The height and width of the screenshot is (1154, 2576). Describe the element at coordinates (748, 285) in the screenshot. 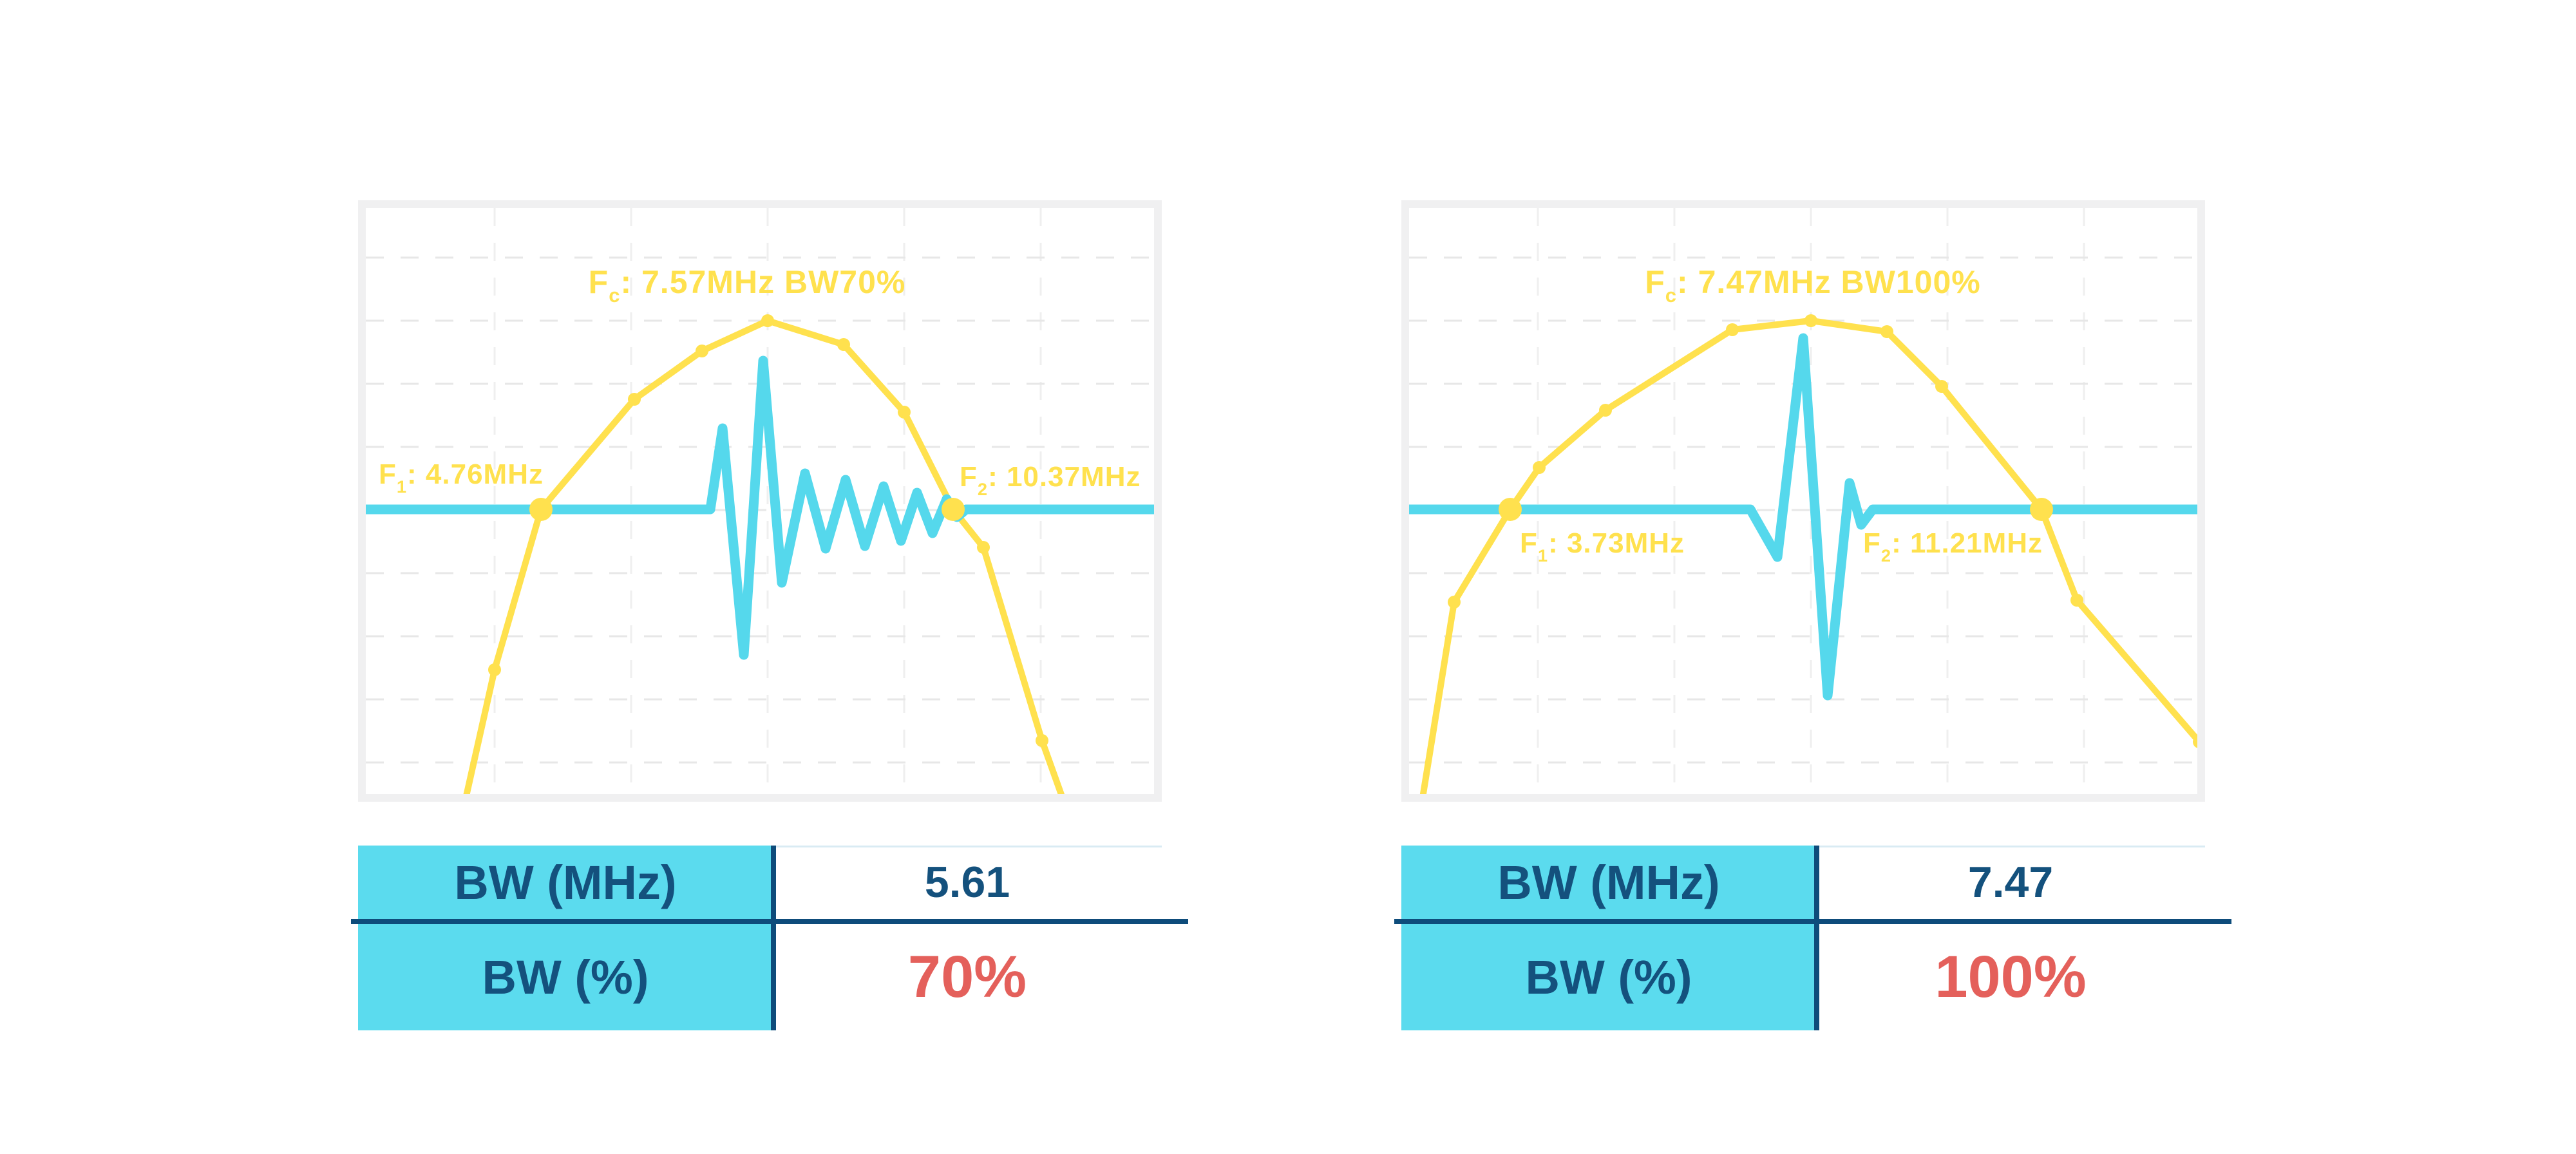

I see `fc-annotation: Fc: 7.57MHz BW70%` at that location.